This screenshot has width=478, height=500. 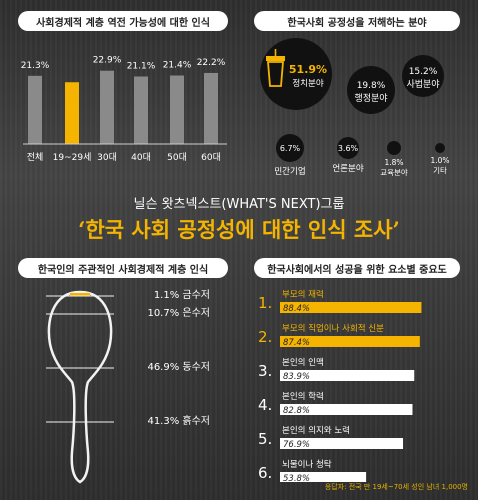 What do you see at coordinates (296, 377) in the screenshot?
I see `factor-value: 83.9%` at bounding box center [296, 377].